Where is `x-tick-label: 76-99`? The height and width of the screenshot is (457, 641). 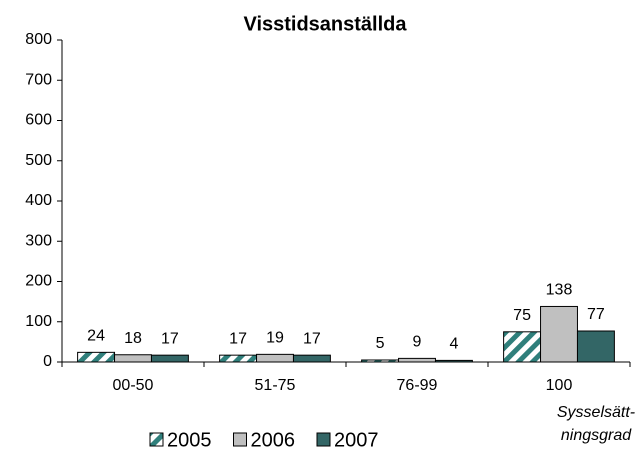
x-tick-label: 76-99 is located at coordinates (417, 385).